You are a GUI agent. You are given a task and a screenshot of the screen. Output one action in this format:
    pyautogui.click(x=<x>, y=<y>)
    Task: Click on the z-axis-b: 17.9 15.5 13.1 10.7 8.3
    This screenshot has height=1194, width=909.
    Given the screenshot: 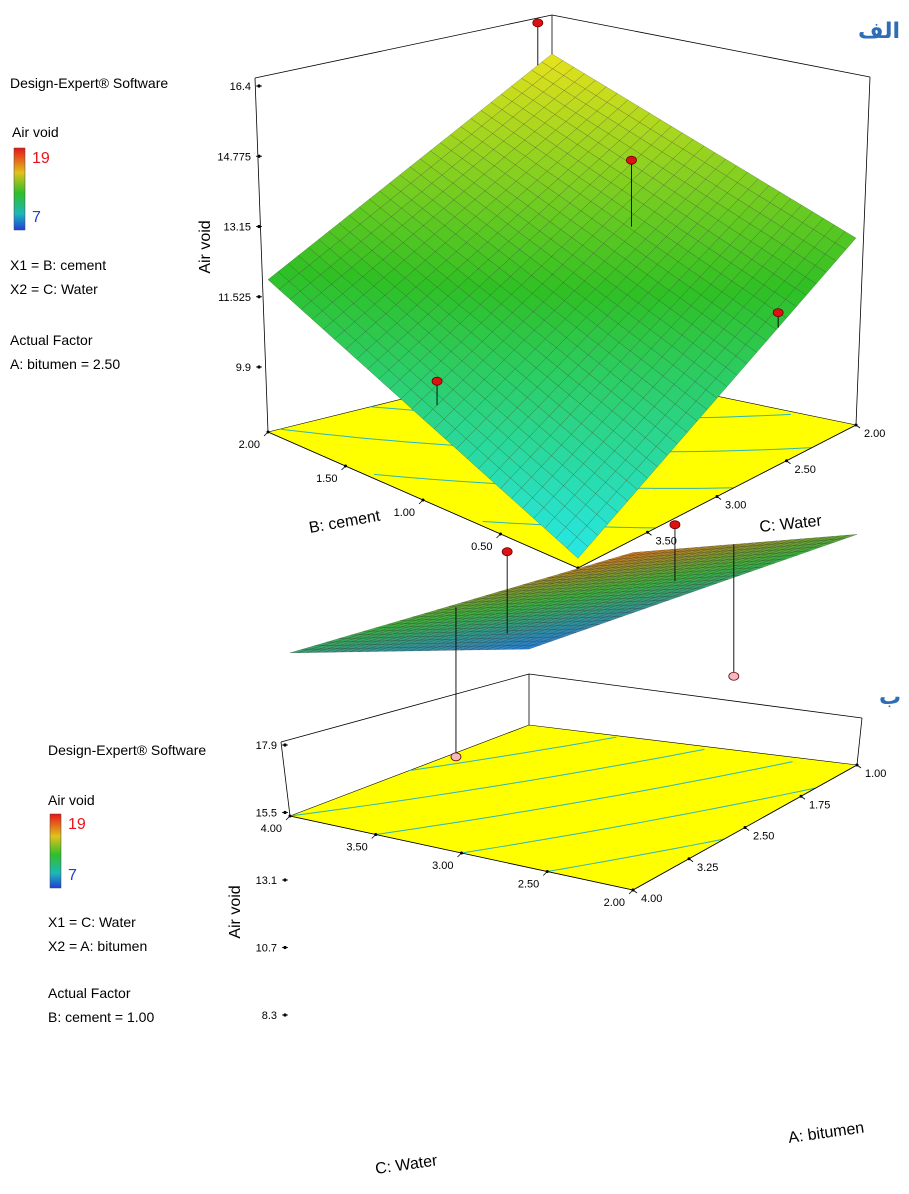 What is the action you would take?
    pyautogui.click(x=272, y=881)
    